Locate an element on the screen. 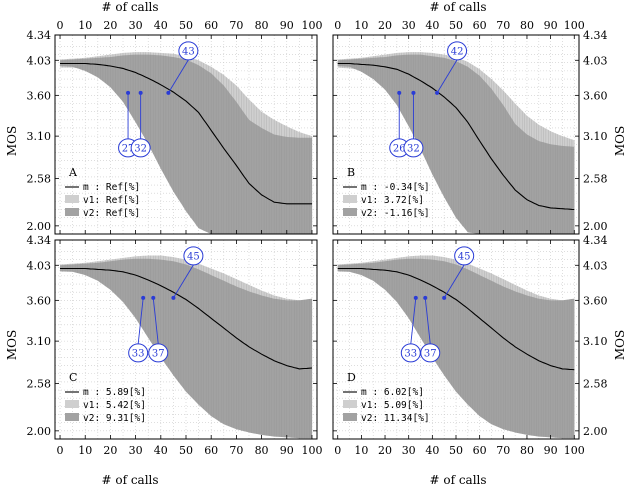 This screenshot has width=633, height=489. annotation-label: 42 is located at coordinates (457, 51).